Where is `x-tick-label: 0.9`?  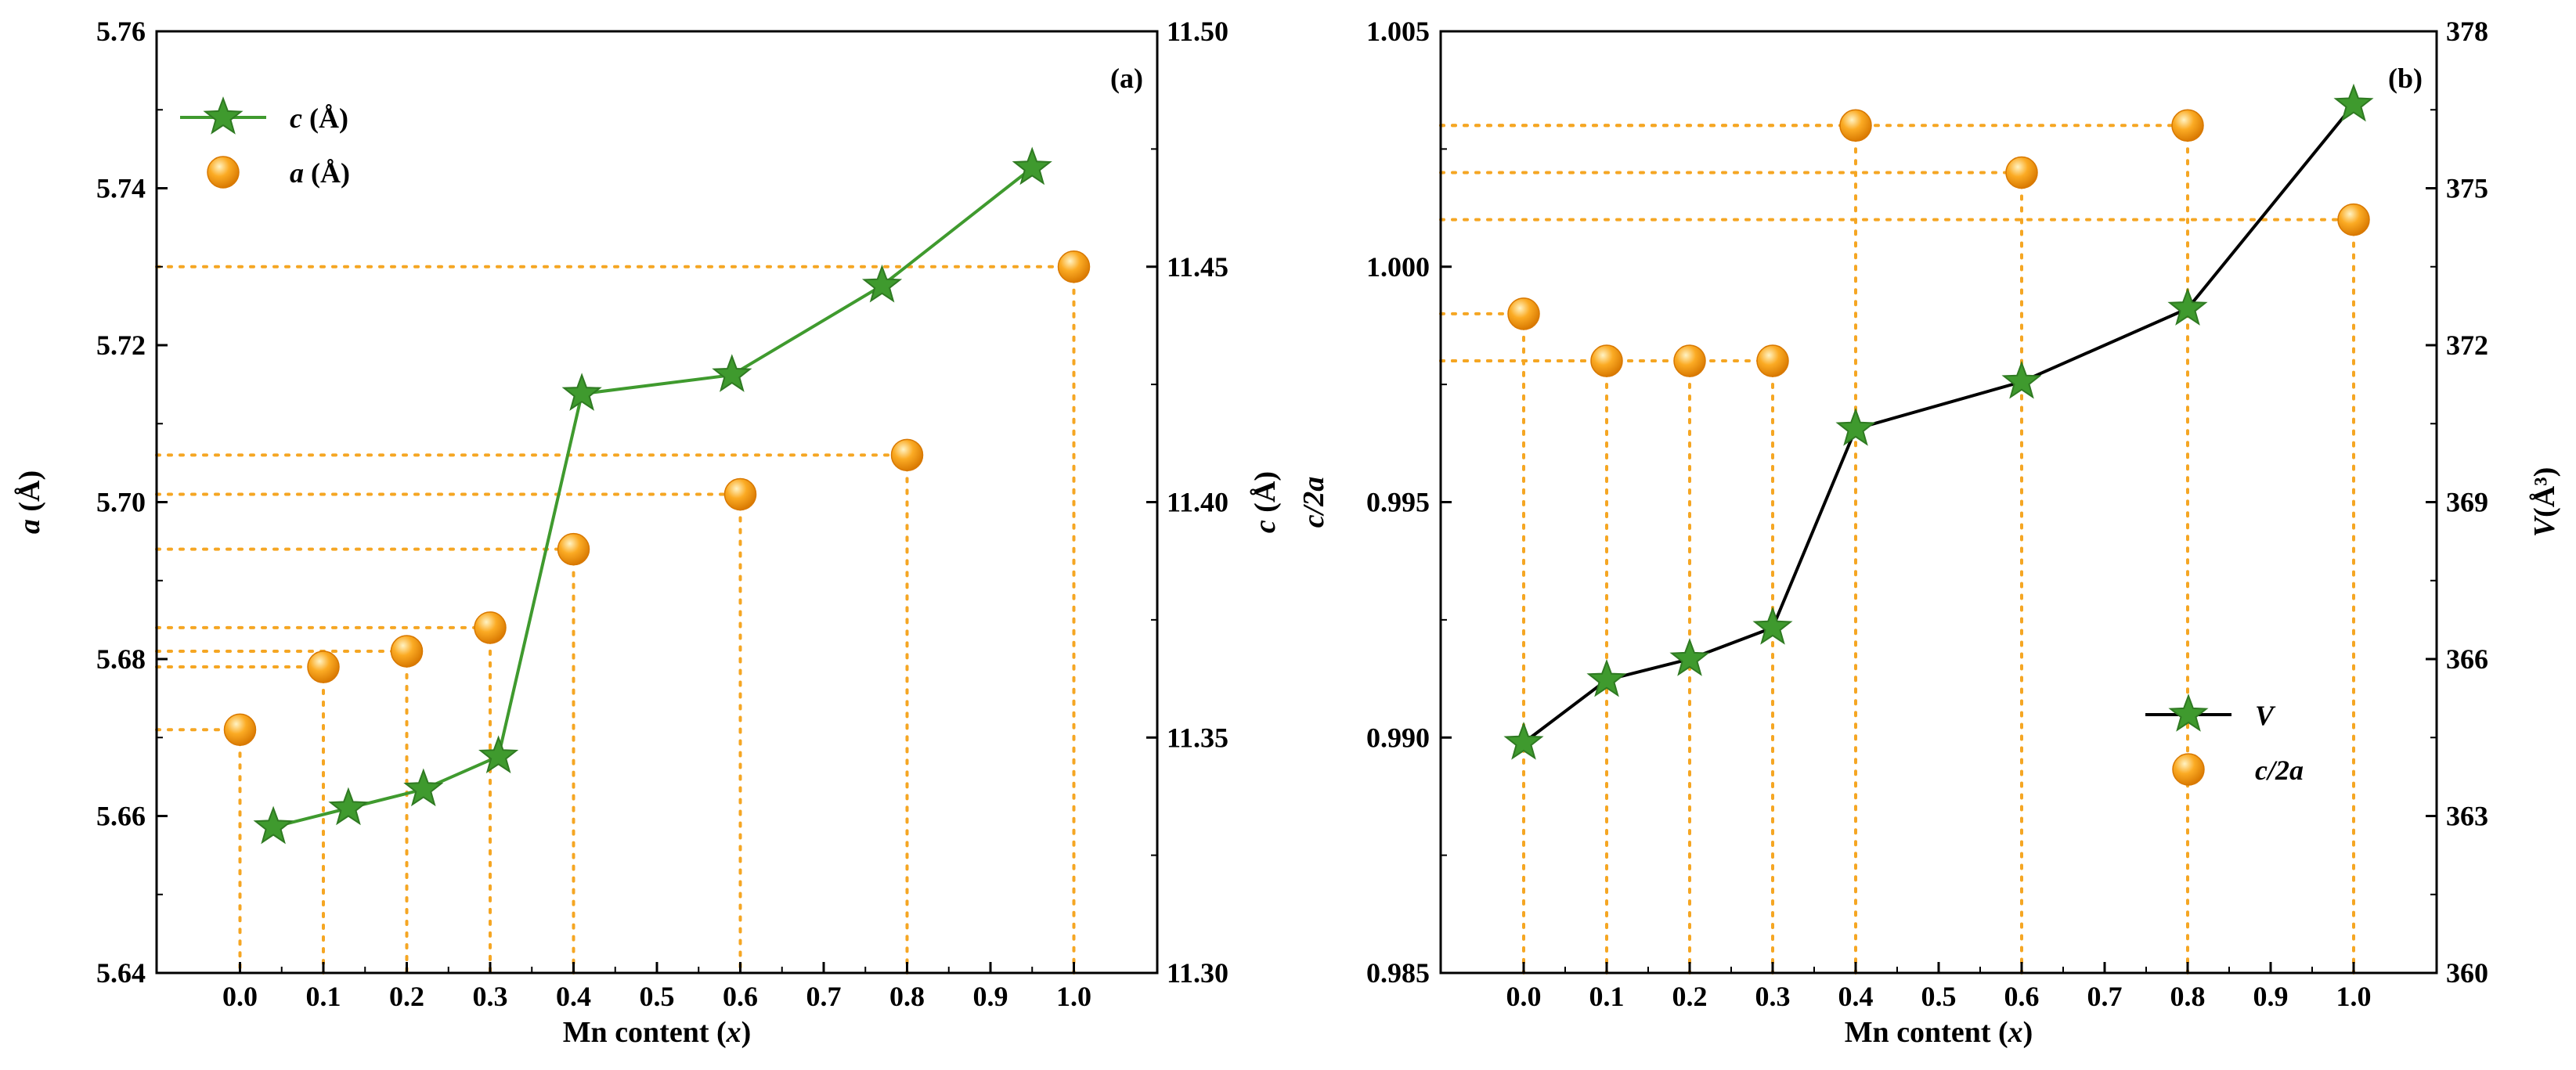 x-tick-label: 0.9 is located at coordinates (990, 996).